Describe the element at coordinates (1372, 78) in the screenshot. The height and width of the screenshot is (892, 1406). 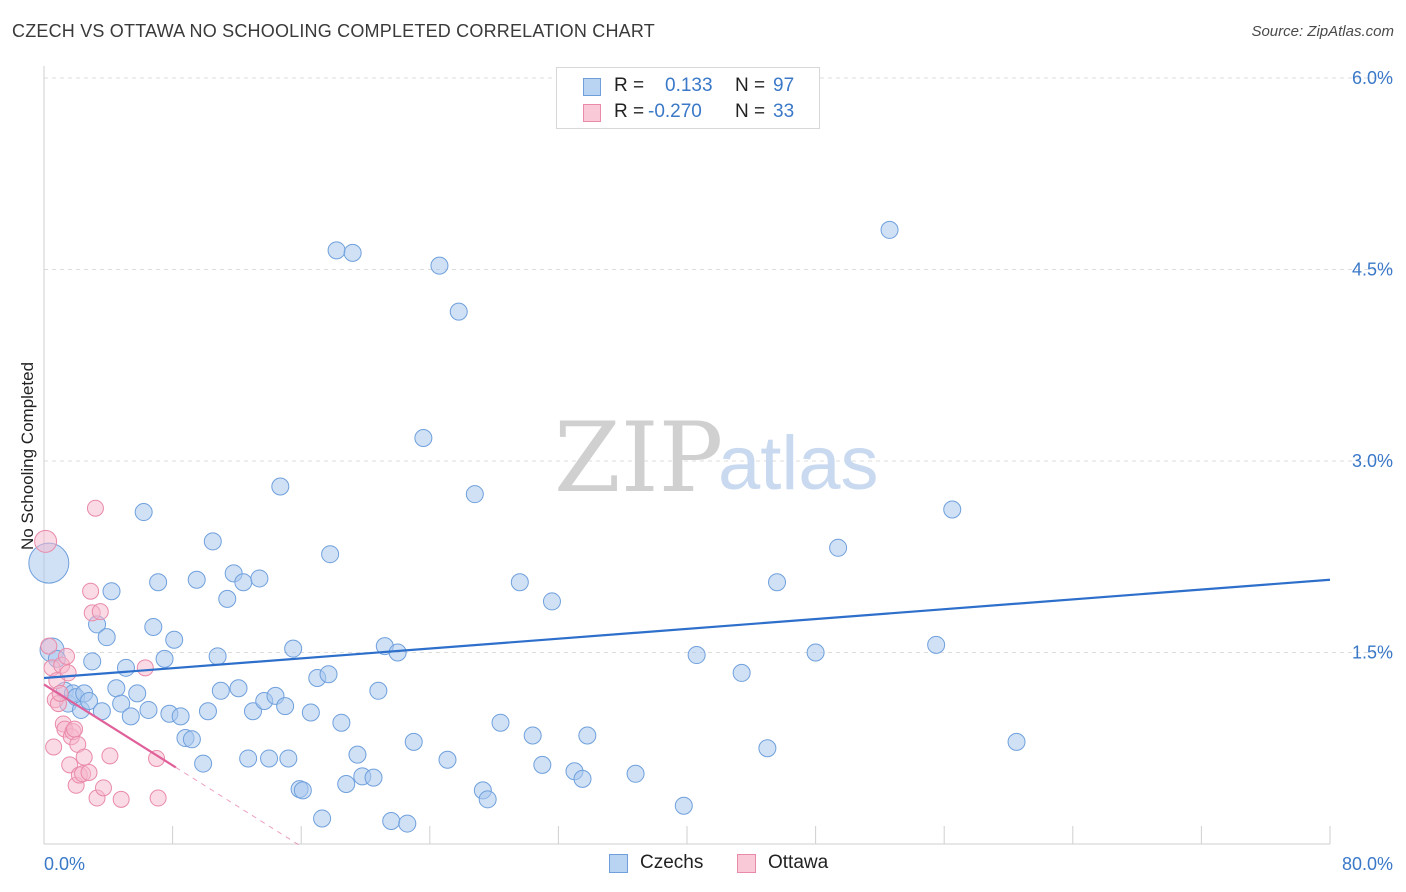
I see `y-tick-label: 6.0%` at that location.